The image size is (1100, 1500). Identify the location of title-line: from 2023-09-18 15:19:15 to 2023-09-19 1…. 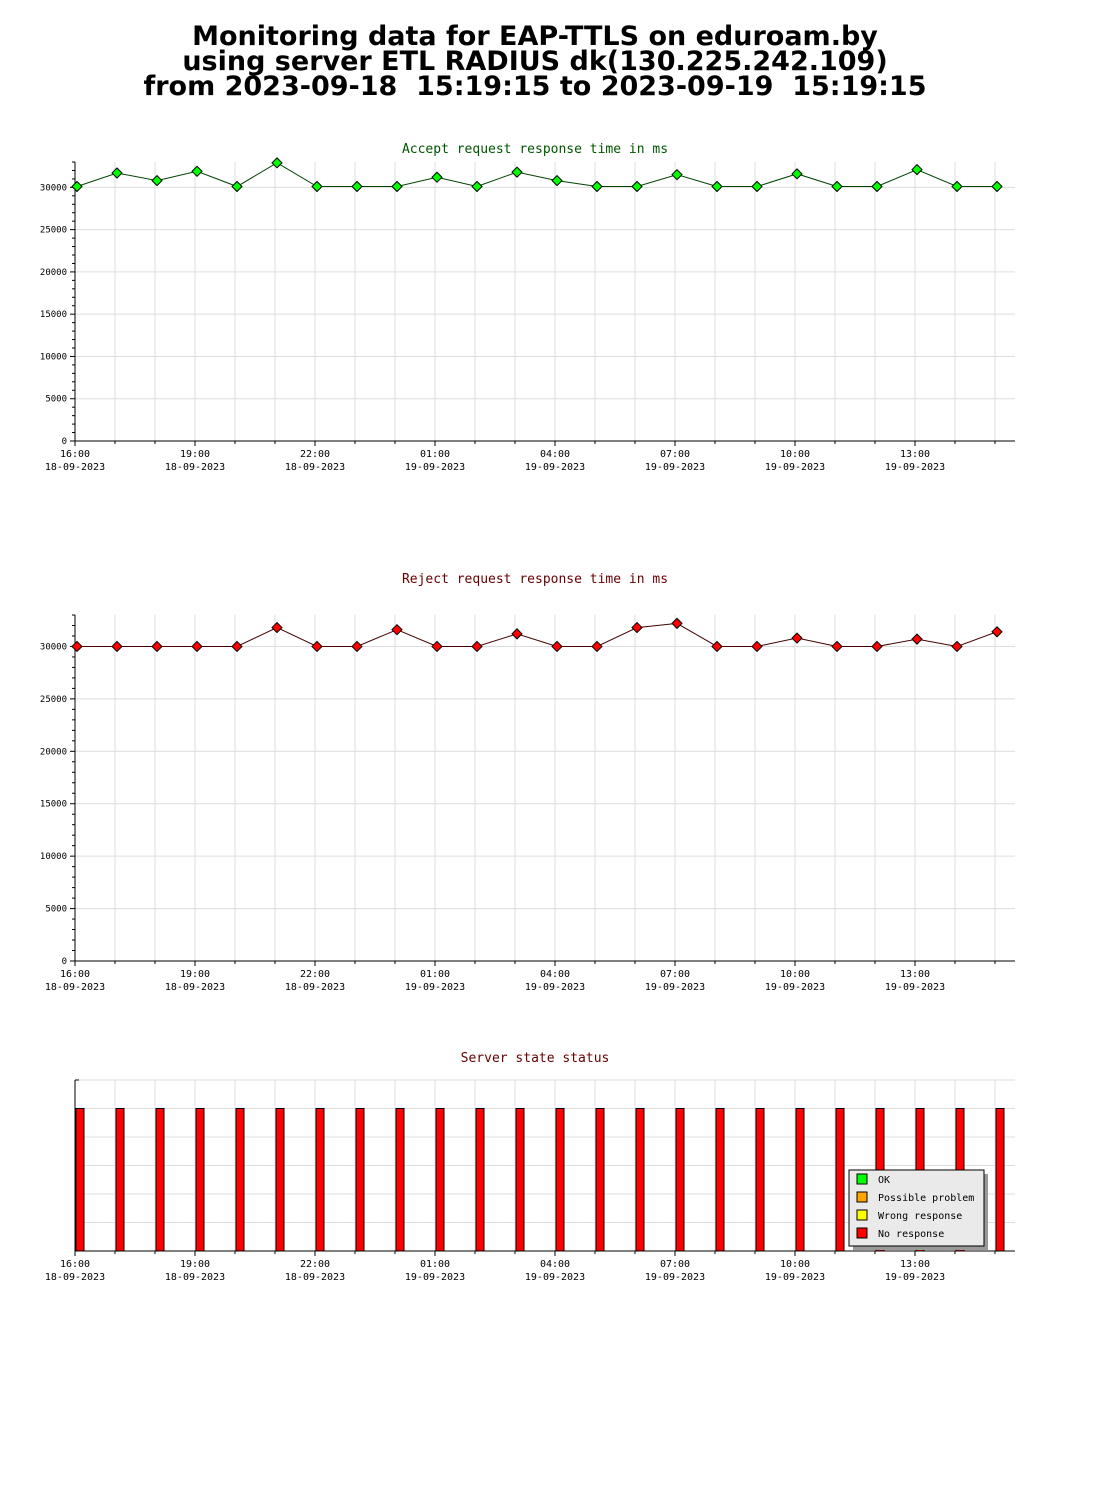
(535, 86).